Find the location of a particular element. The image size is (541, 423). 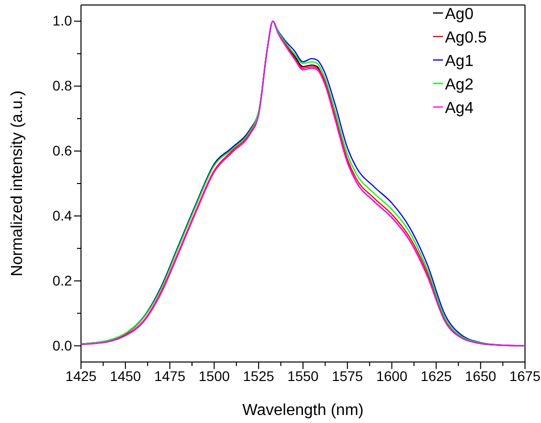

x-tick-label: 1525 is located at coordinates (258, 376).